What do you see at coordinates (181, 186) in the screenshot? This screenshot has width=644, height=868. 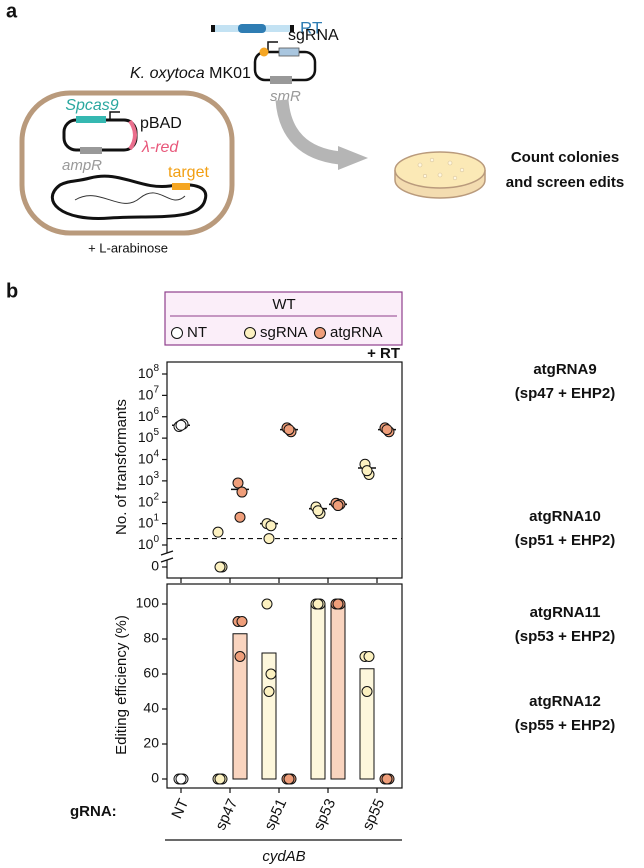 I see `target-segment` at bounding box center [181, 186].